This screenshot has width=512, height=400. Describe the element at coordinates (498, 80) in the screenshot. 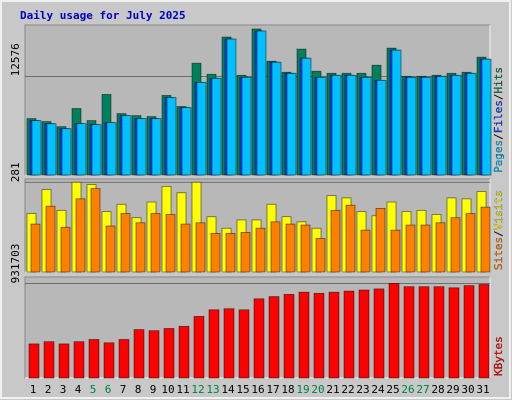

I see `legend-entry: Hits` at that location.